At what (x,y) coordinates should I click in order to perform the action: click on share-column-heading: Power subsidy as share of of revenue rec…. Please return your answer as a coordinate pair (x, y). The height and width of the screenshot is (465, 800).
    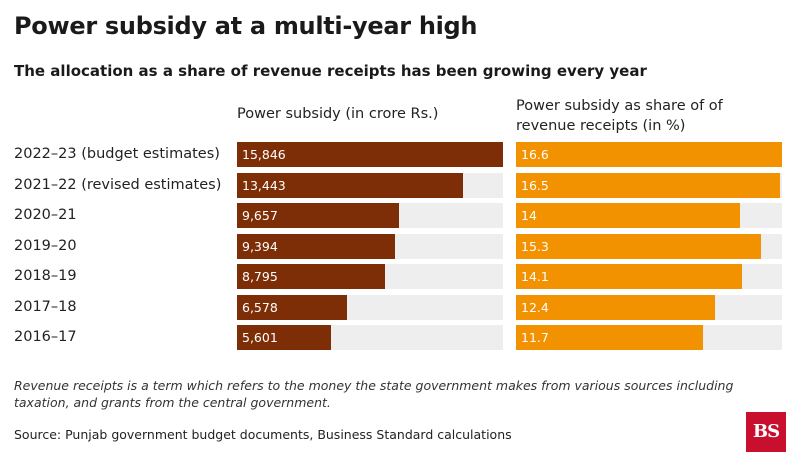
    Looking at the image, I should click on (619, 116).